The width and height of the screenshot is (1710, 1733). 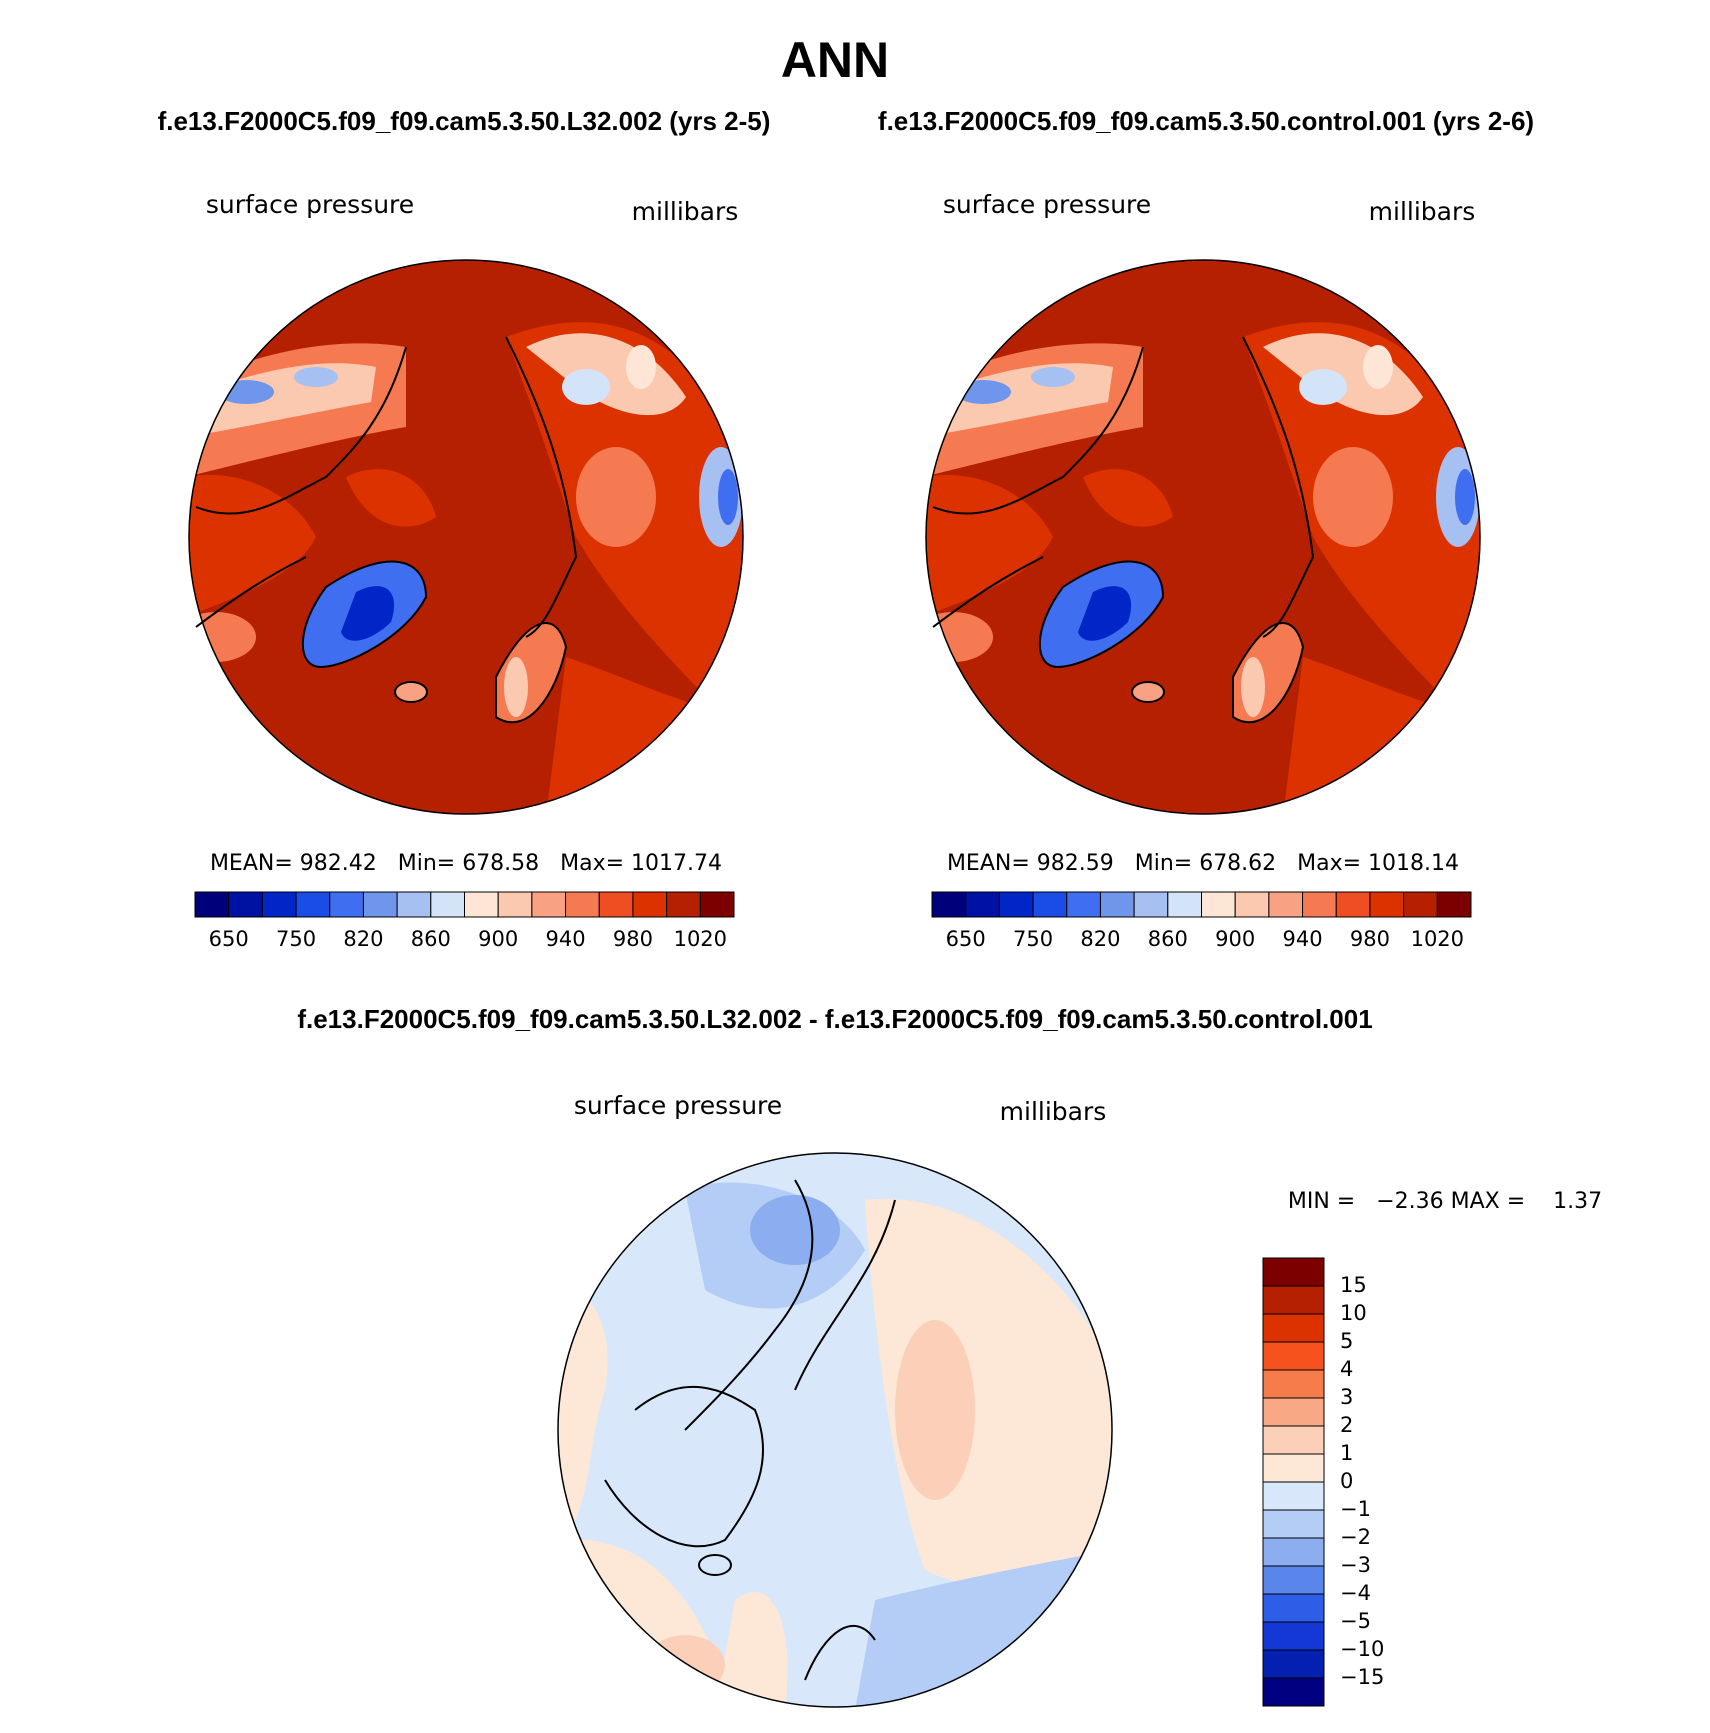 I want to click on colorbar-label: −10, so click(x=1362, y=1649).